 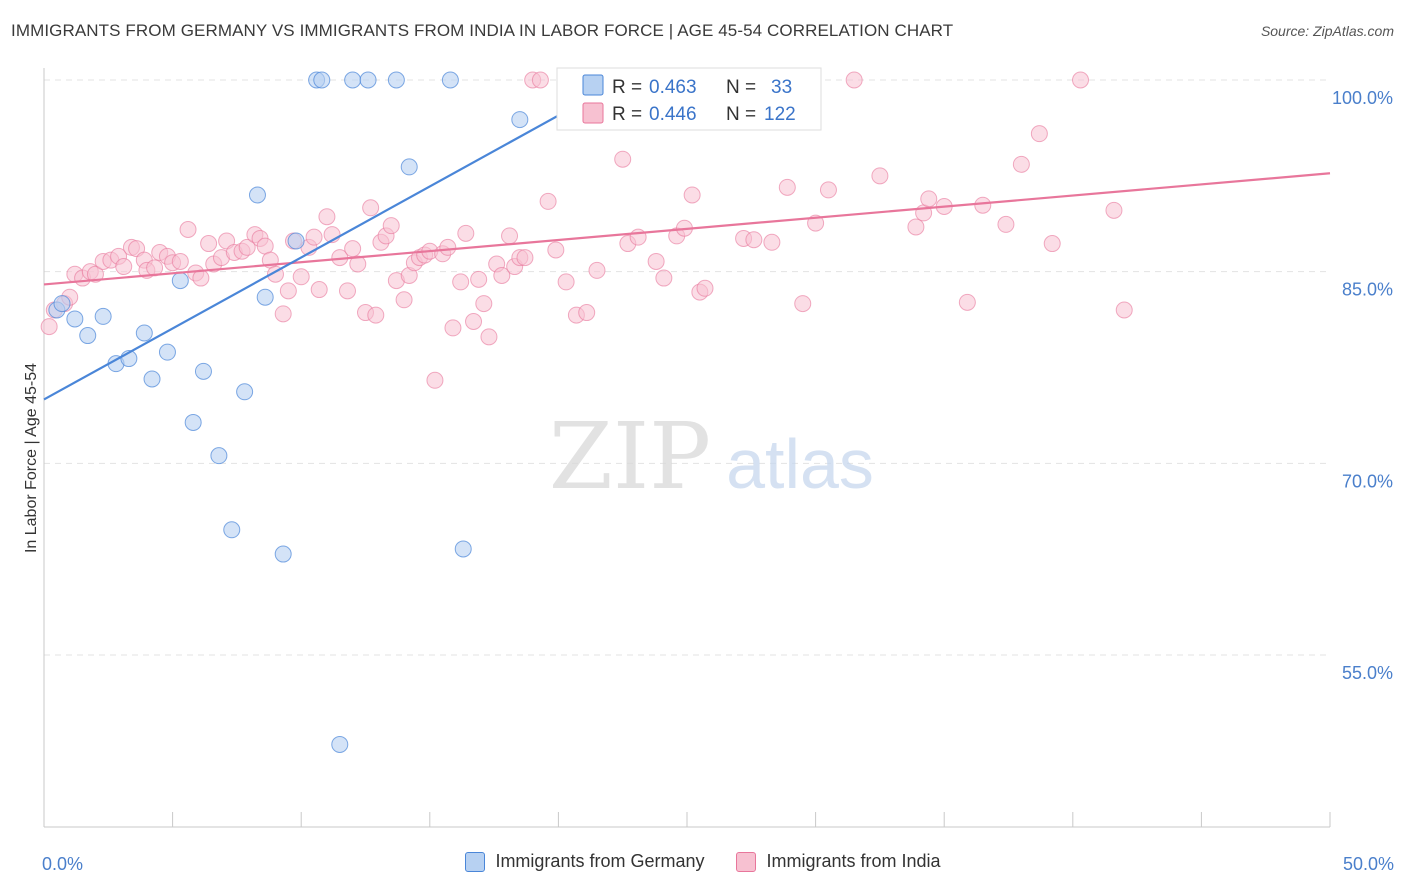 What do you see at coordinates (630, 456) in the screenshot?
I see `watermark-zip: ZIP` at bounding box center [630, 456].